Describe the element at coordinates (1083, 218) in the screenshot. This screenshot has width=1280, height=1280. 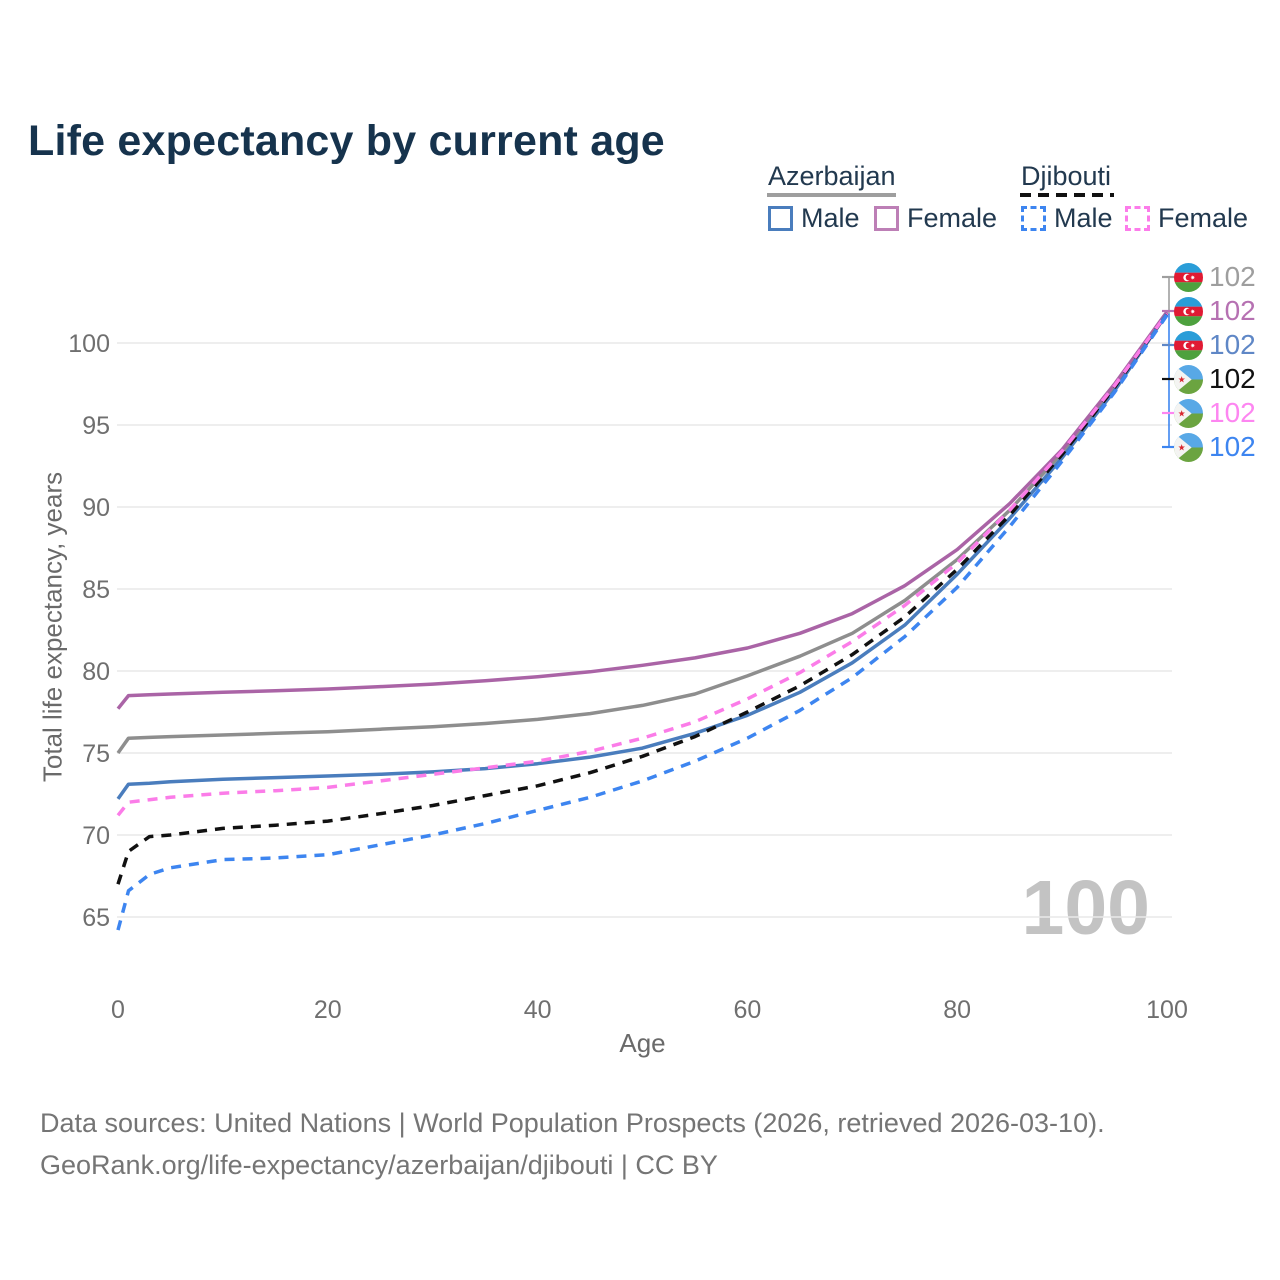
I see `legend-item-djibouti-male: Male` at that location.